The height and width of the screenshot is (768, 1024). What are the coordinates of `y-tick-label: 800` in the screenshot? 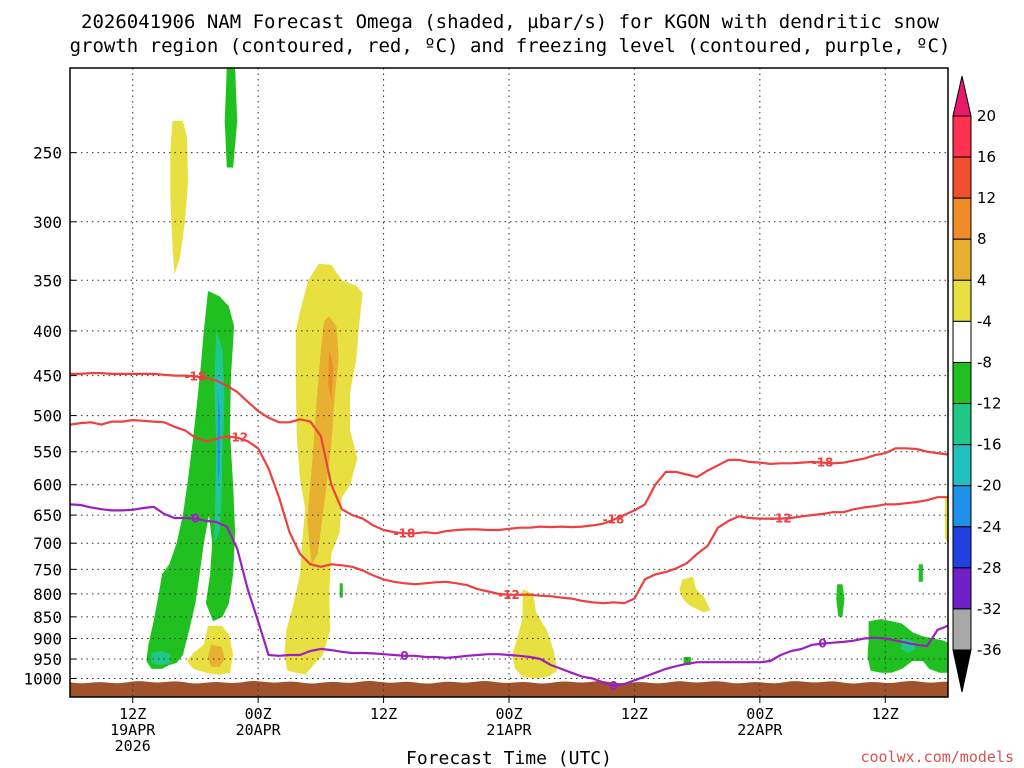 It's located at (47, 594).